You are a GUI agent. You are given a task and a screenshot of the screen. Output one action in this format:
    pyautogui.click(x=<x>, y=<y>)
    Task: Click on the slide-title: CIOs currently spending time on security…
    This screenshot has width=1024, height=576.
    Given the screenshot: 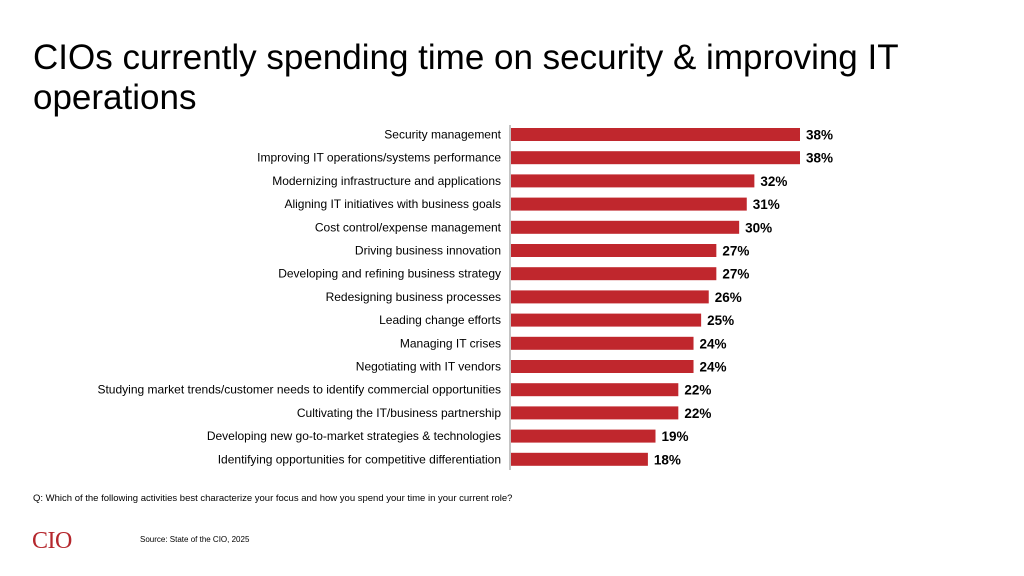 What is the action you would take?
    pyautogui.click(x=465, y=77)
    